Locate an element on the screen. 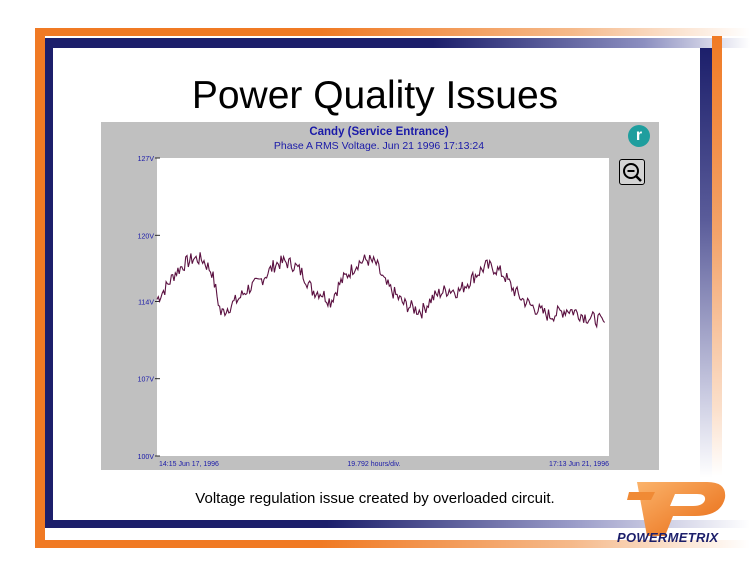 The width and height of the screenshot is (750, 577). slide-frame-orange-left is located at coordinates (40, 288).